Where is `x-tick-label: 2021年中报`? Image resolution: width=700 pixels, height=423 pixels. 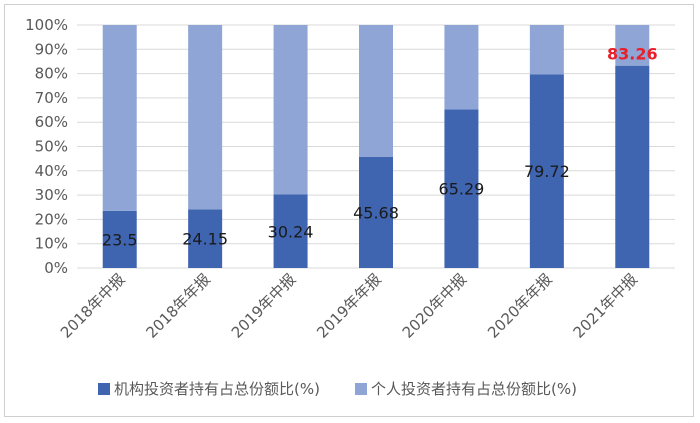 x-tick-label: 2021年中报 is located at coordinates (606, 306).